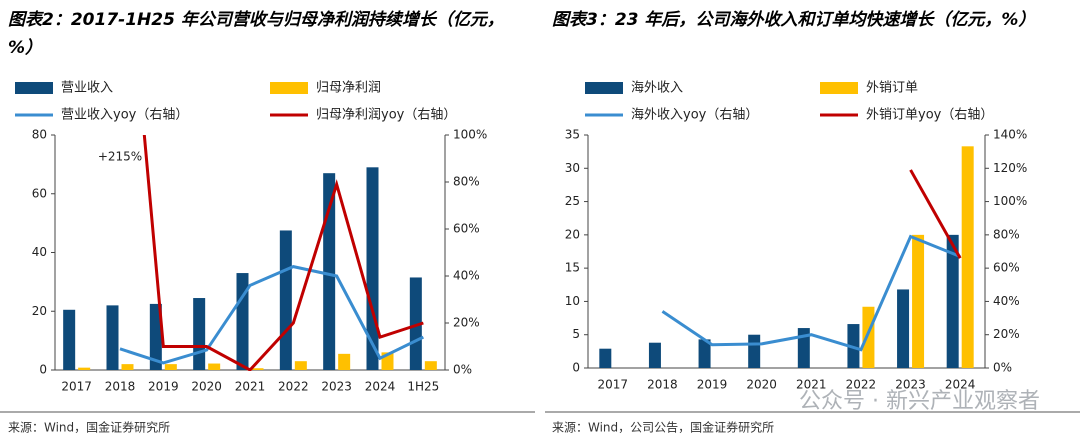 This screenshot has height=444, width=1080. I want to click on legend-label: 海外收入yoy（右轴）, so click(694, 115).